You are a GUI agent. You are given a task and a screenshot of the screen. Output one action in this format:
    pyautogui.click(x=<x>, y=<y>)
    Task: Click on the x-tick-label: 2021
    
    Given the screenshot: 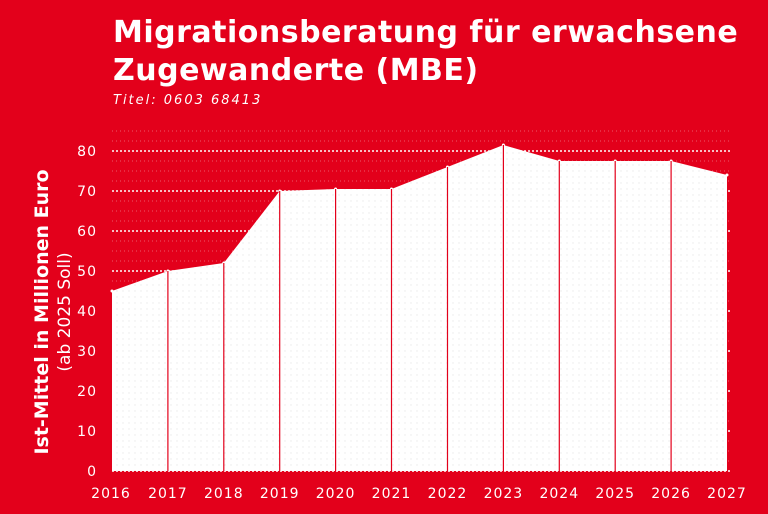 What is the action you would take?
    pyautogui.click(x=392, y=494)
    